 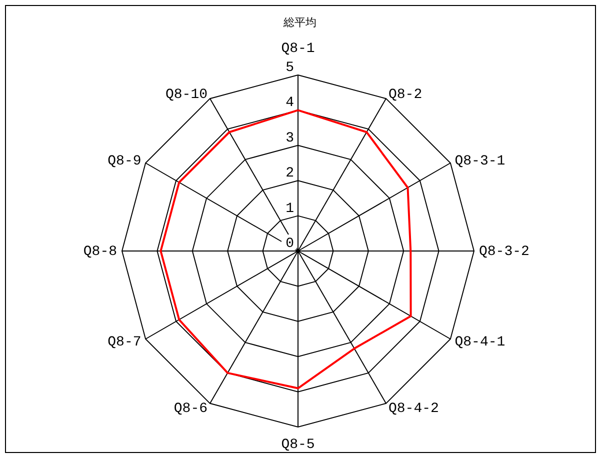 I want to click on spoke-label: Q8-6, so click(x=191, y=408).